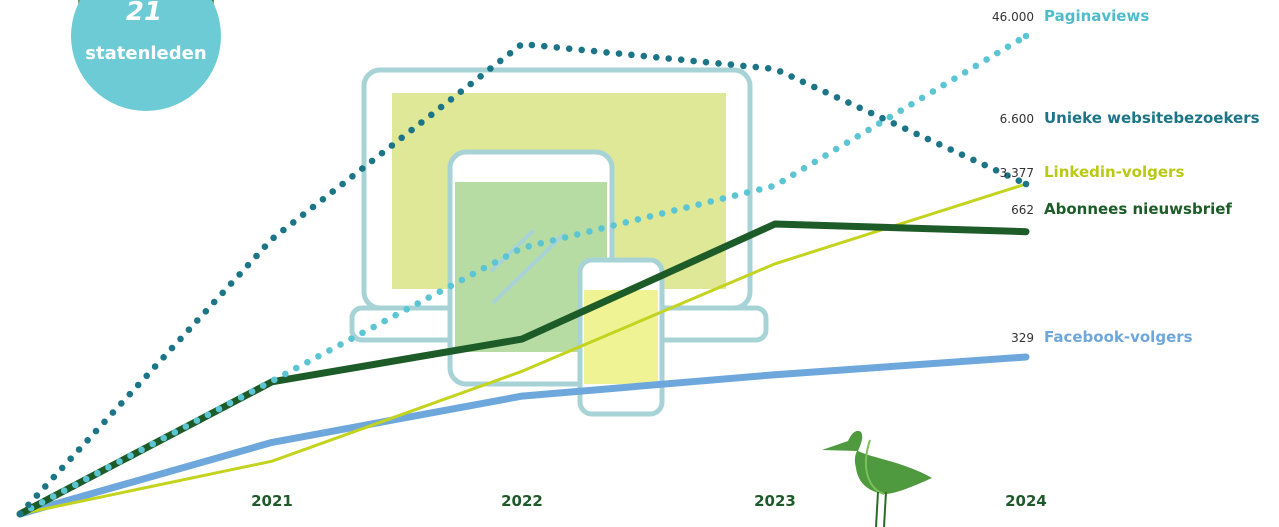 Image resolution: width=1279 pixels, height=527 pixels. I want to click on value-label-facebook-volgers: 329, so click(1022, 338).